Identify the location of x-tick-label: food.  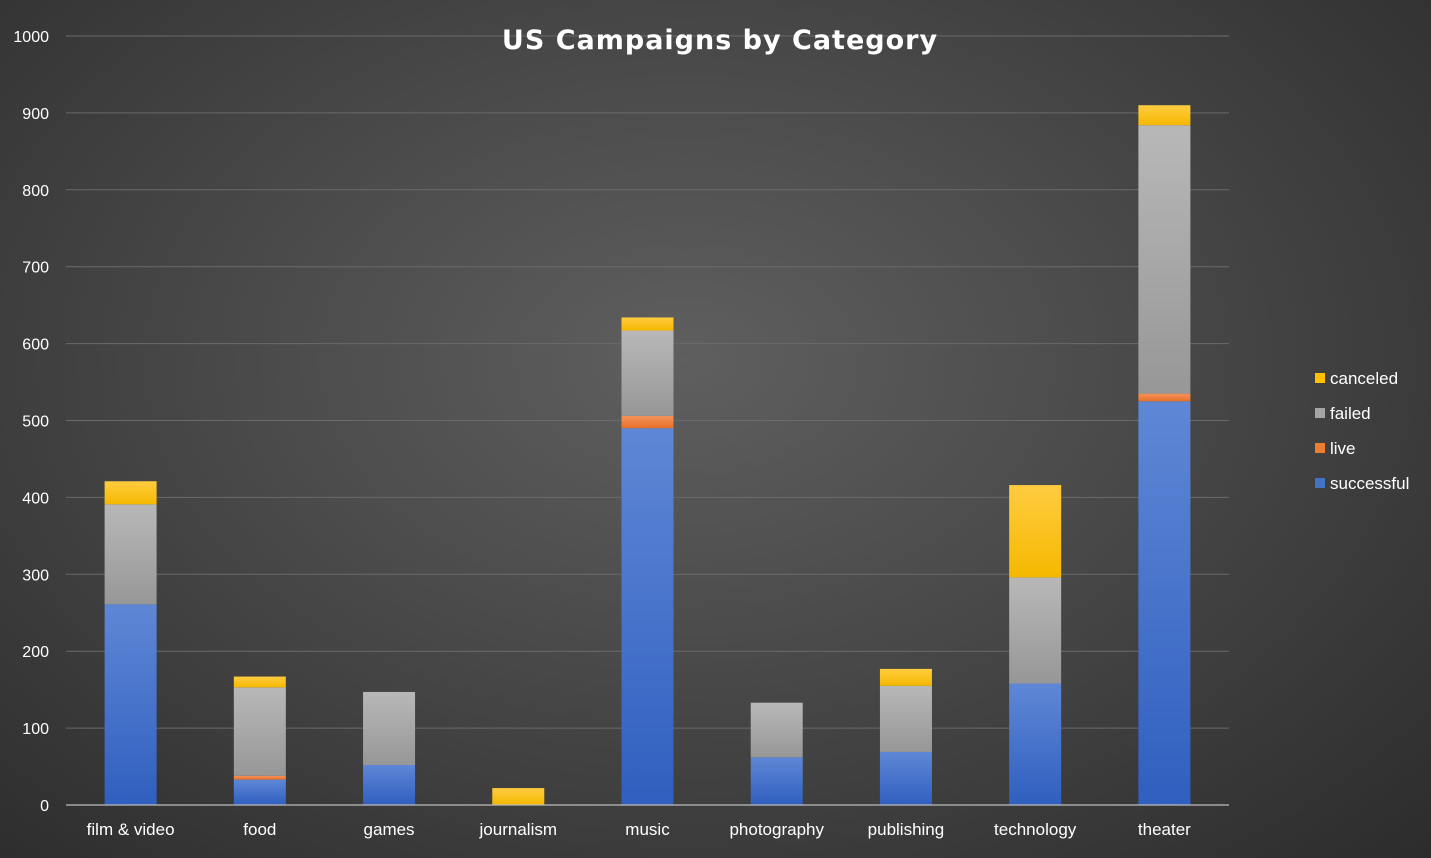
(259, 829).